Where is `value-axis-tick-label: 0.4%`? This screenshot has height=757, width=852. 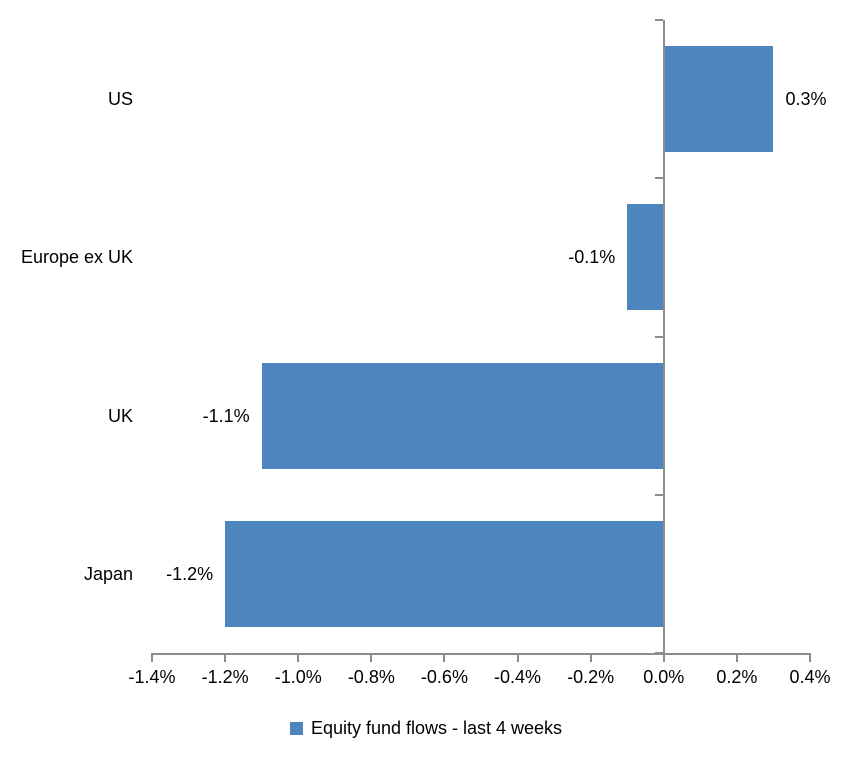 value-axis-tick-label: 0.4% is located at coordinates (810, 677).